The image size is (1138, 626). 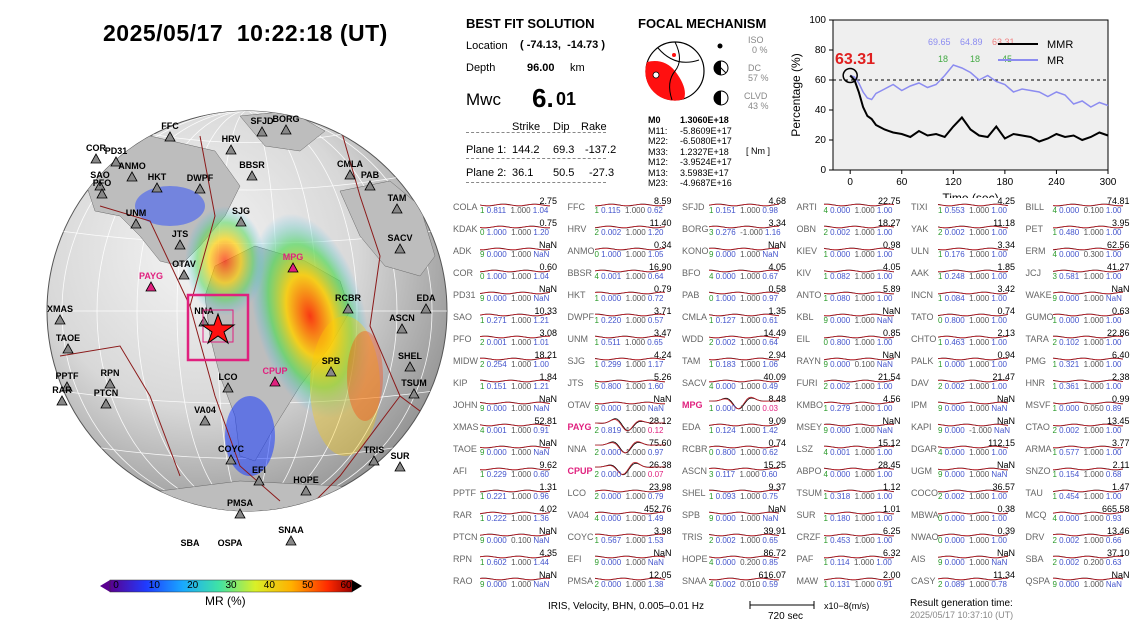 What do you see at coordinates (507, 249) in the screenshot?
I see `station-cell-adk: ADK NaN 9 0.000 1.000 NaN` at bounding box center [507, 249].